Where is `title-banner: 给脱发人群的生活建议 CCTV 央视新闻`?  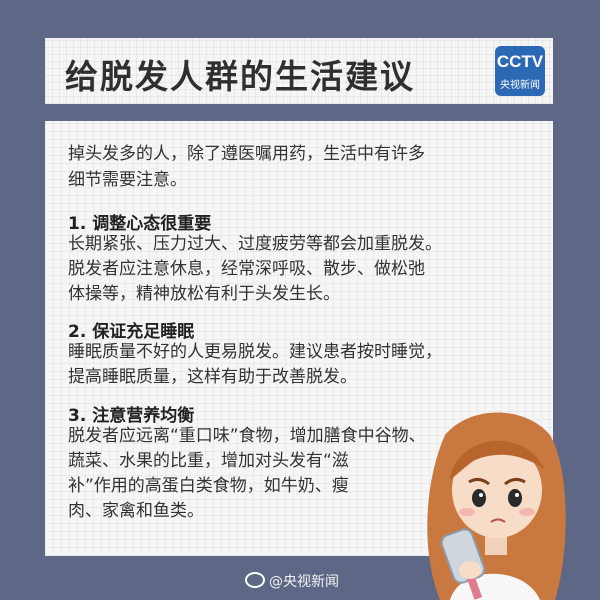 title-banner: 给脱发人群的生活建议 CCTV 央视新闻 is located at coordinates (299, 71).